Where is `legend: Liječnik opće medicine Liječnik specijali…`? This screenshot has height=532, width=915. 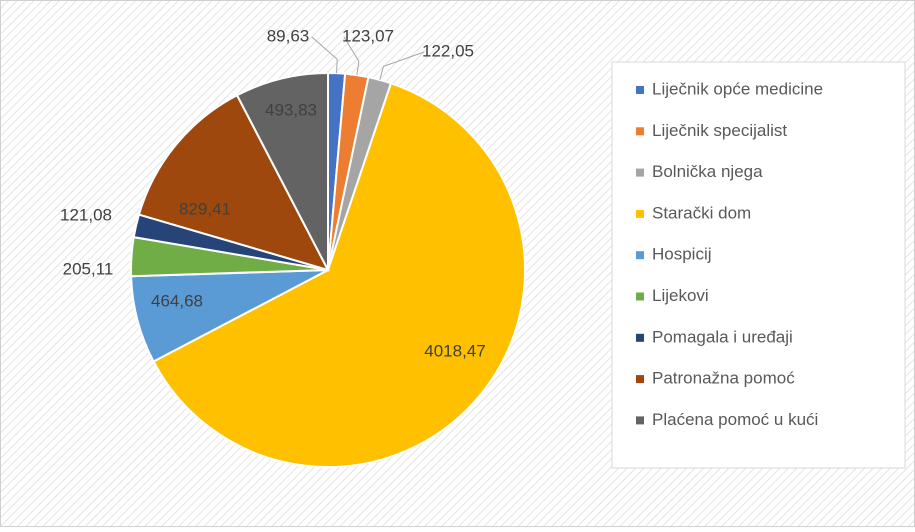 legend: Liječnik opće medicine Liječnik specijali… is located at coordinates (729, 254).